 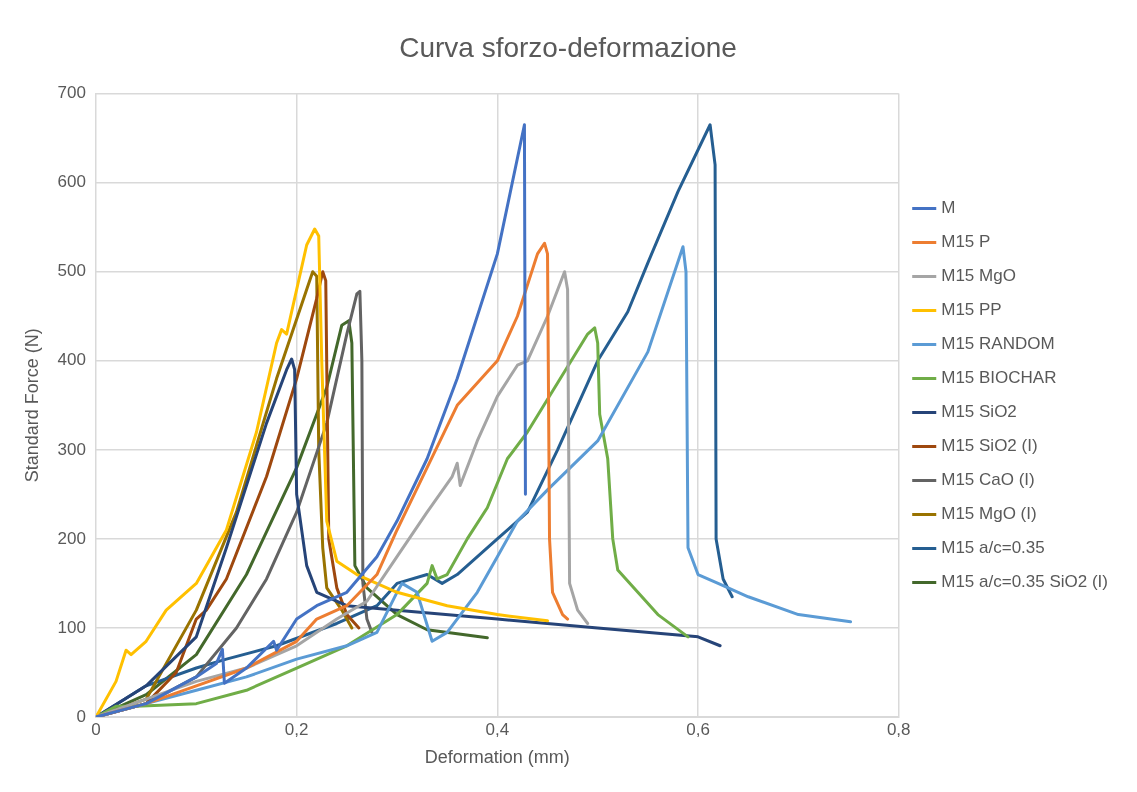 I want to click on x-tick-label: 0, so click(x=96, y=729).